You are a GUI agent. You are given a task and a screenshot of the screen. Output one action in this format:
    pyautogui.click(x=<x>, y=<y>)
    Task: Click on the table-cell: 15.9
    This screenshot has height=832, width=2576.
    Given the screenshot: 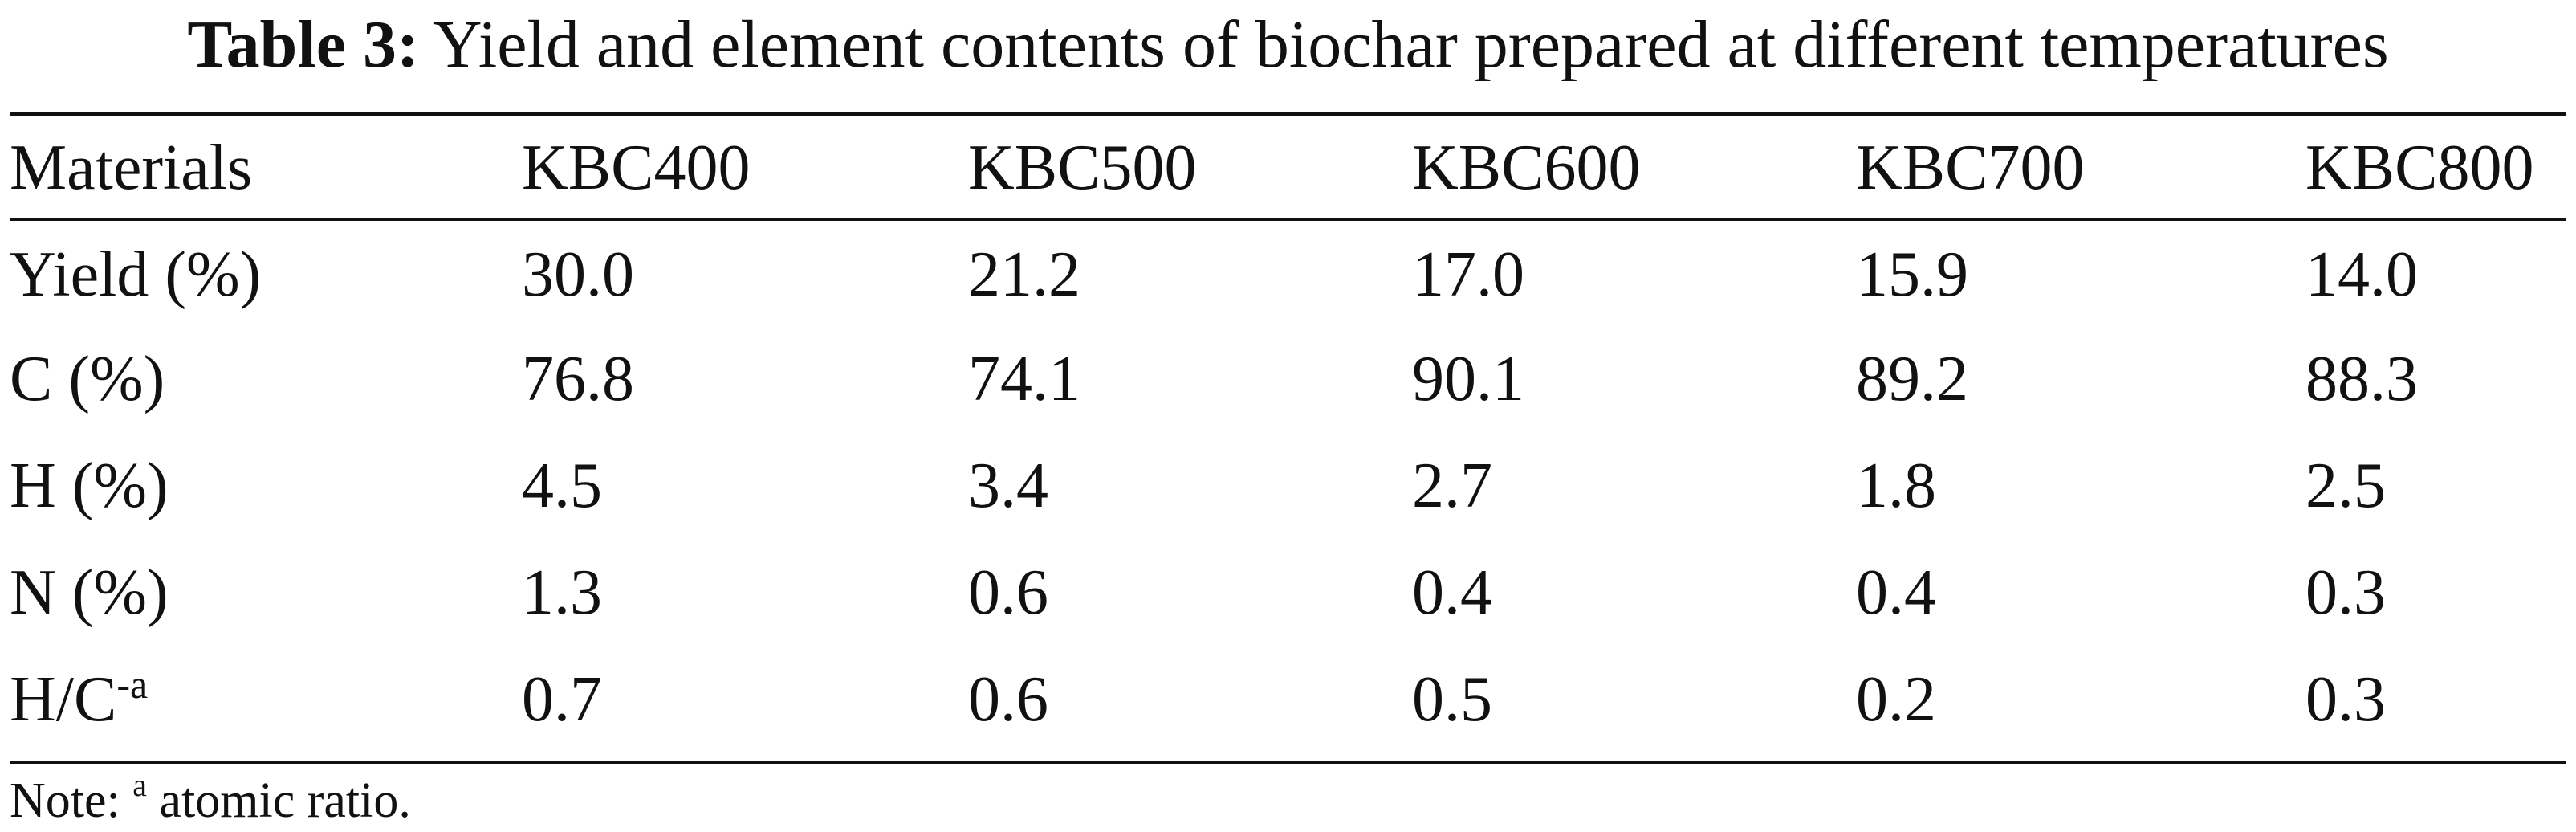 What is the action you would take?
    pyautogui.click(x=1912, y=274)
    